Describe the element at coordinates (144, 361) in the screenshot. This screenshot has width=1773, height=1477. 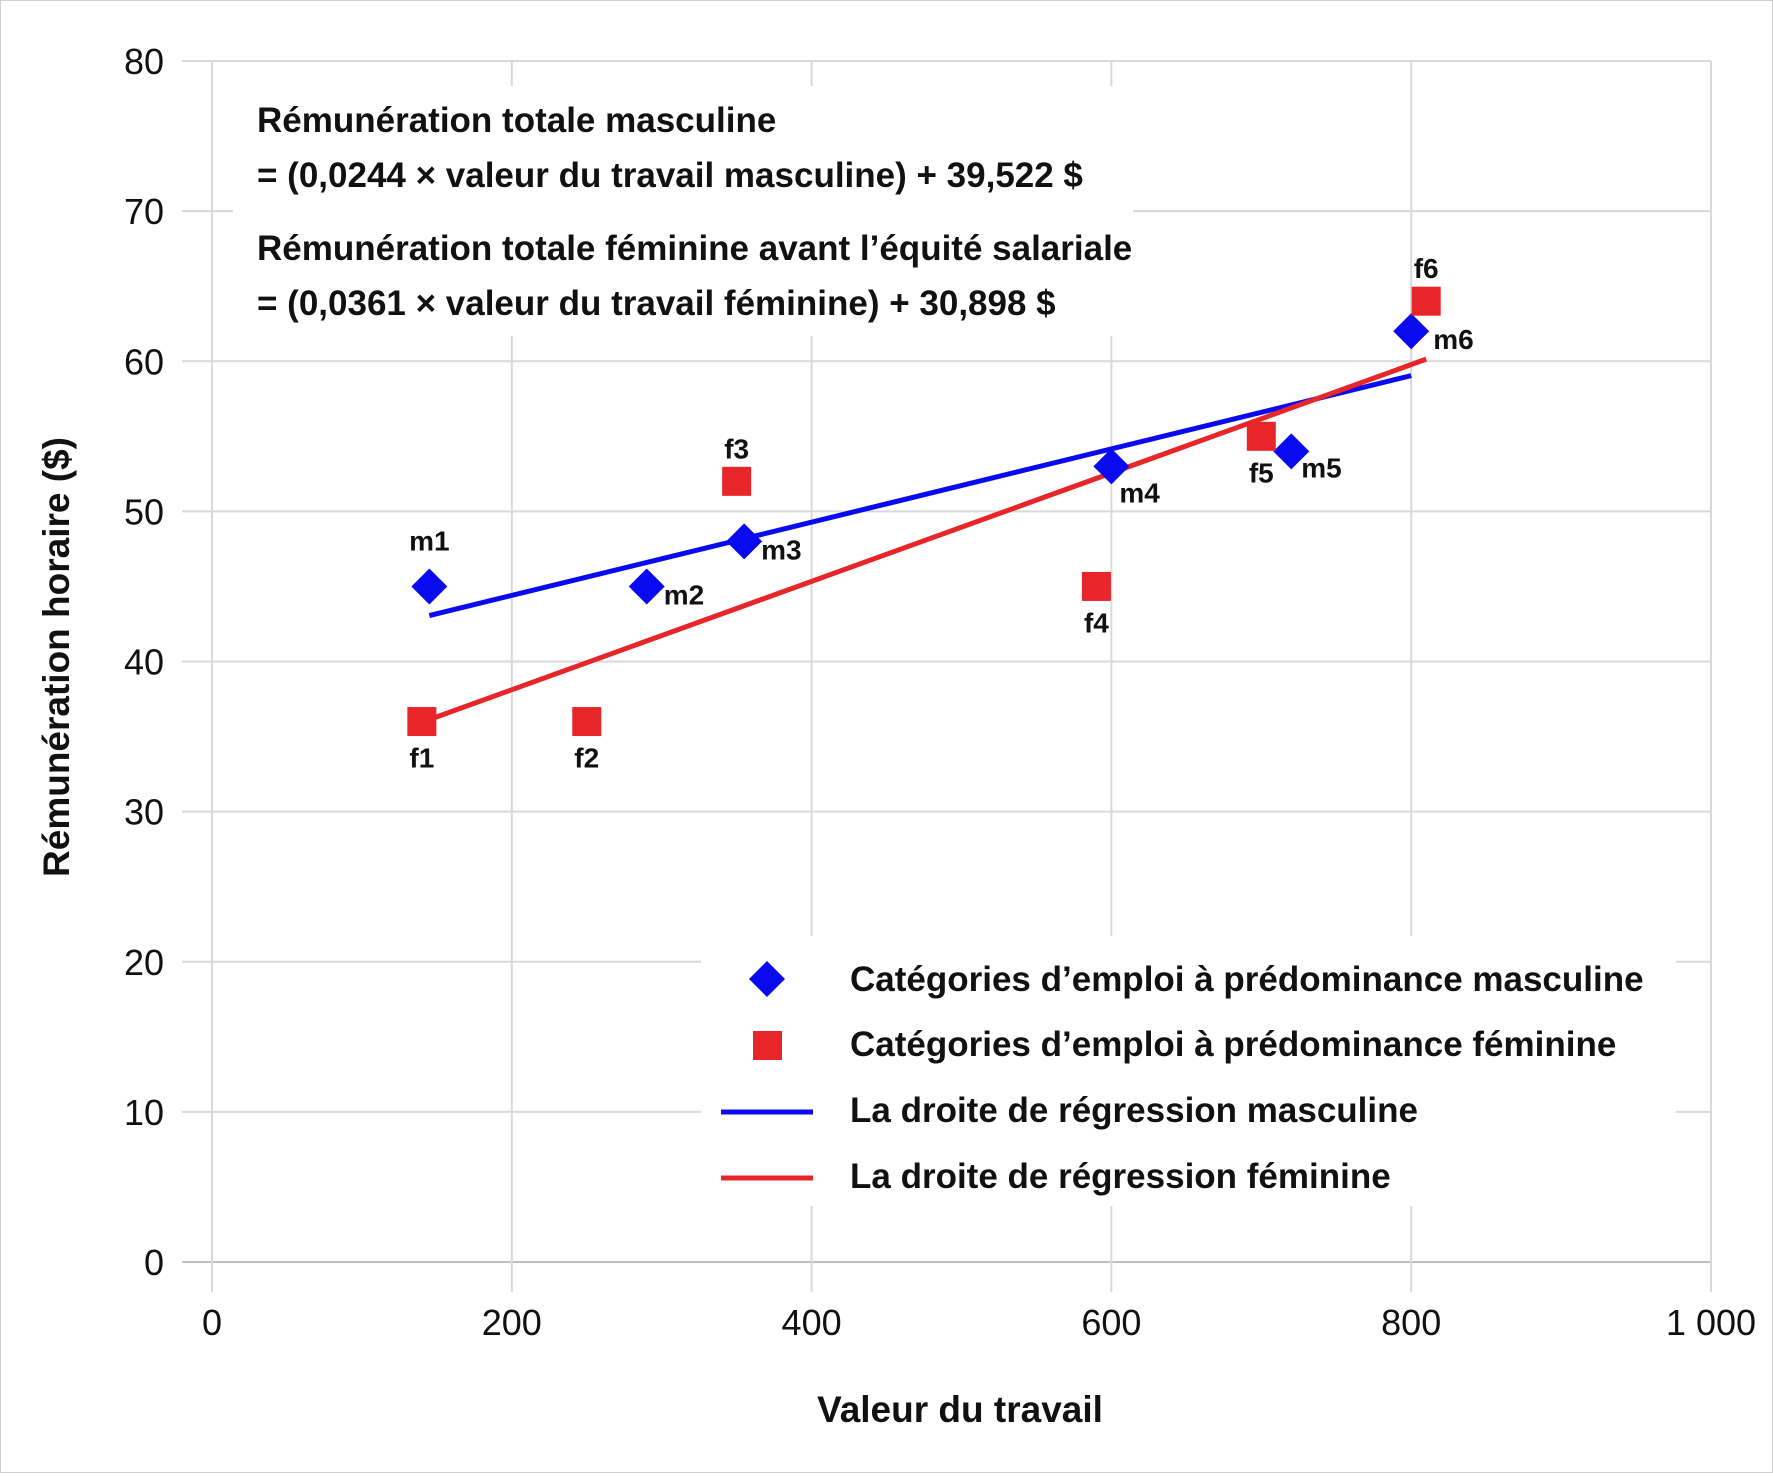
I see `y-tick-label-60: 60` at that location.